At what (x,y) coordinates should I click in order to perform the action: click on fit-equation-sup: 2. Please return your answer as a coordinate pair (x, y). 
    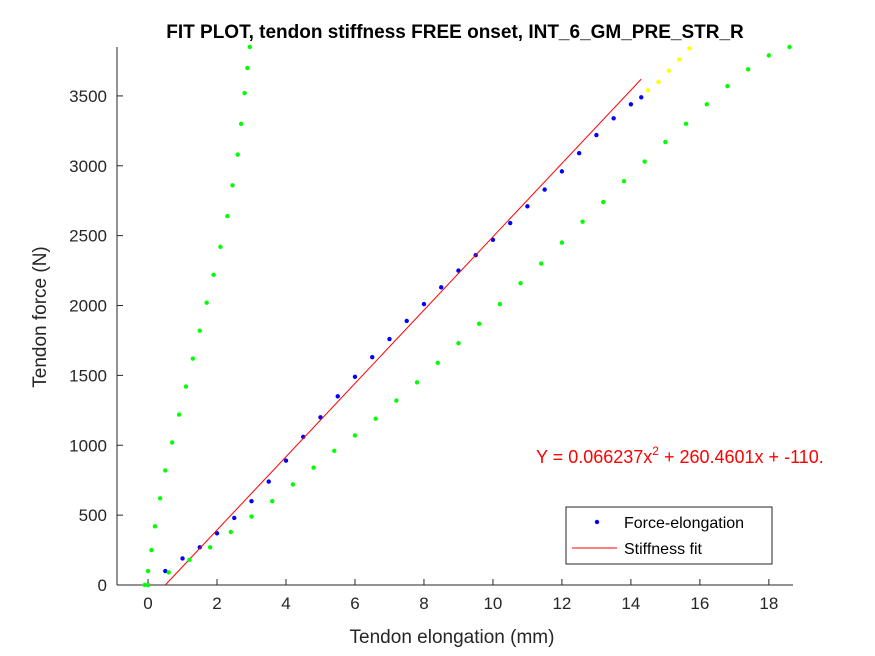
    Looking at the image, I should click on (655, 451).